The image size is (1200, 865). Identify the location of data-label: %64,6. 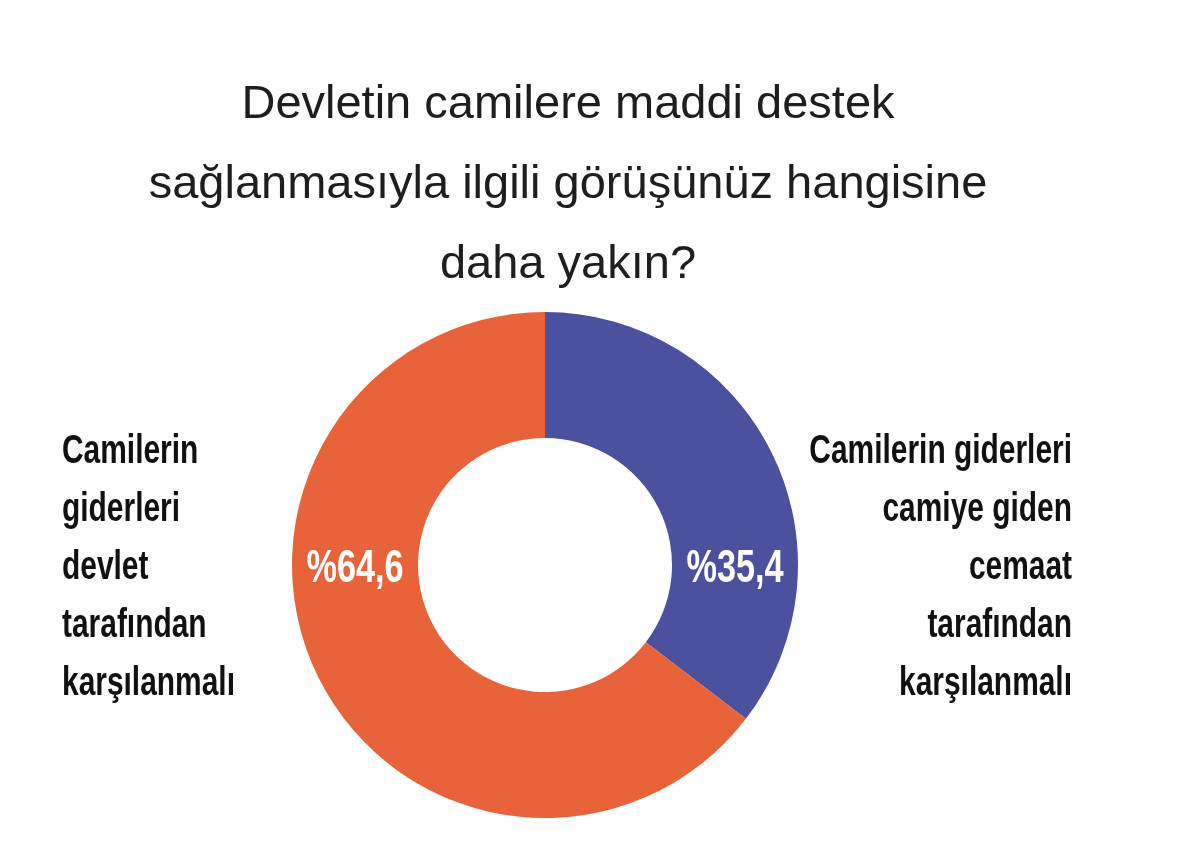
(355, 566).